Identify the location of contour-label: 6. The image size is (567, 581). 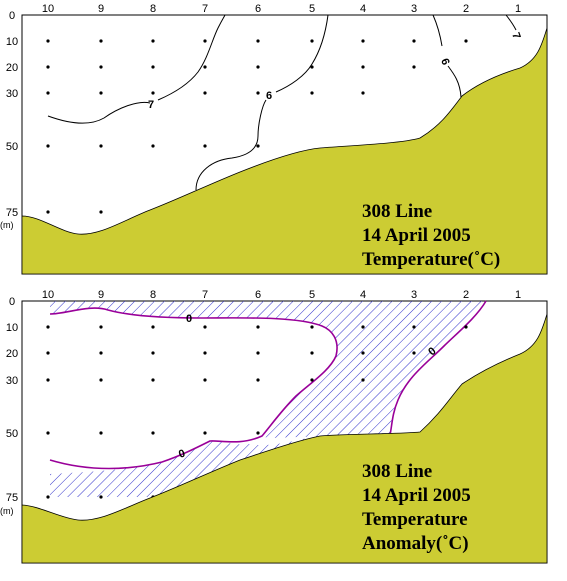
(269, 96).